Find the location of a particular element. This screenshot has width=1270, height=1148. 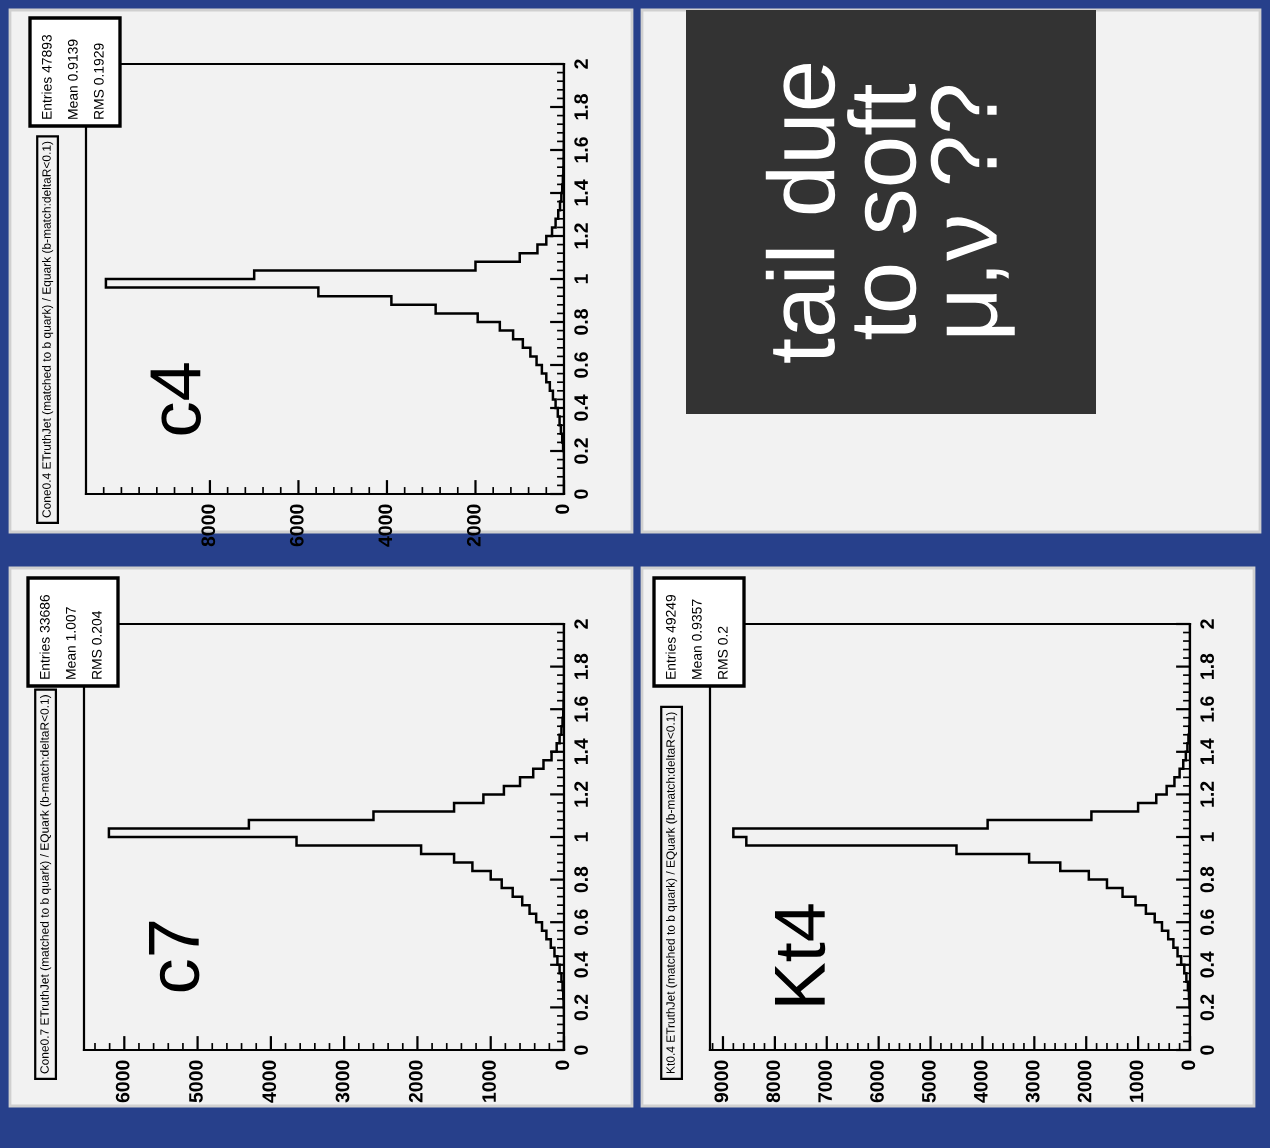

annotation: Kt4 is located at coordinates (800, 954).